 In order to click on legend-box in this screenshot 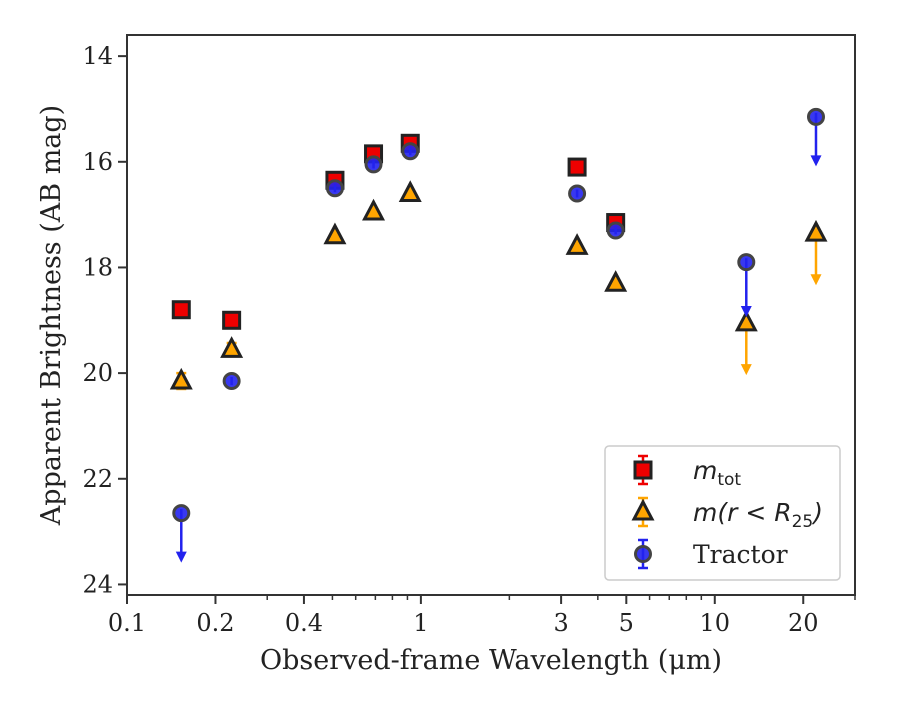, I will do `click(722, 513)`.